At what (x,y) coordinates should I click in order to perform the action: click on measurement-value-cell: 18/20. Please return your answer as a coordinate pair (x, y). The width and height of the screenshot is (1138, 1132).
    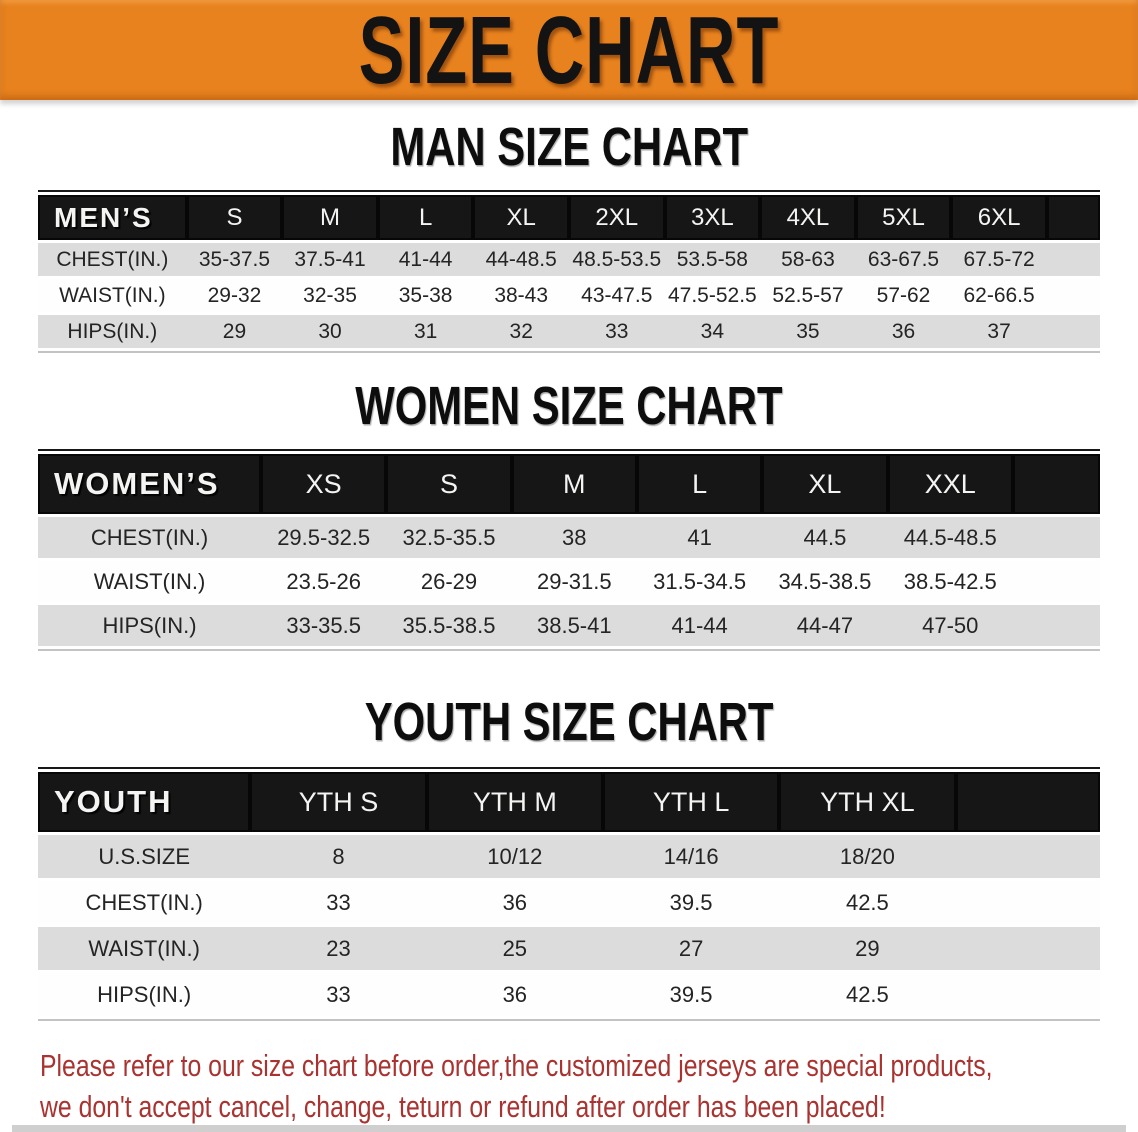
    Looking at the image, I should click on (867, 856).